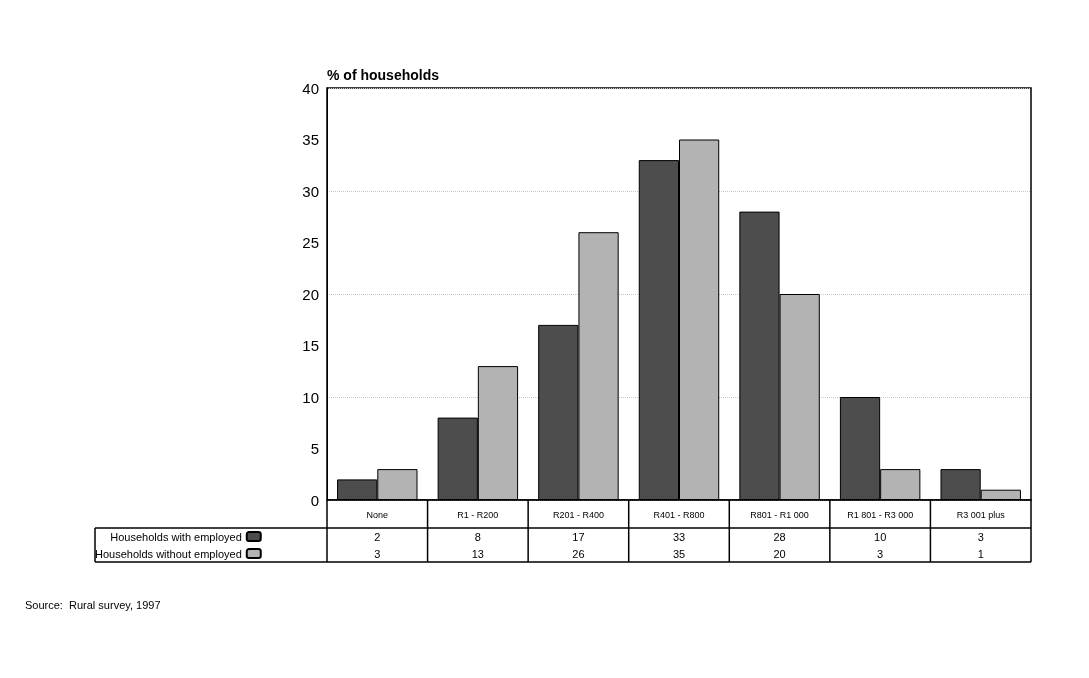  Describe the element at coordinates (477, 553) in the screenshot. I see `data-label: 13` at that location.